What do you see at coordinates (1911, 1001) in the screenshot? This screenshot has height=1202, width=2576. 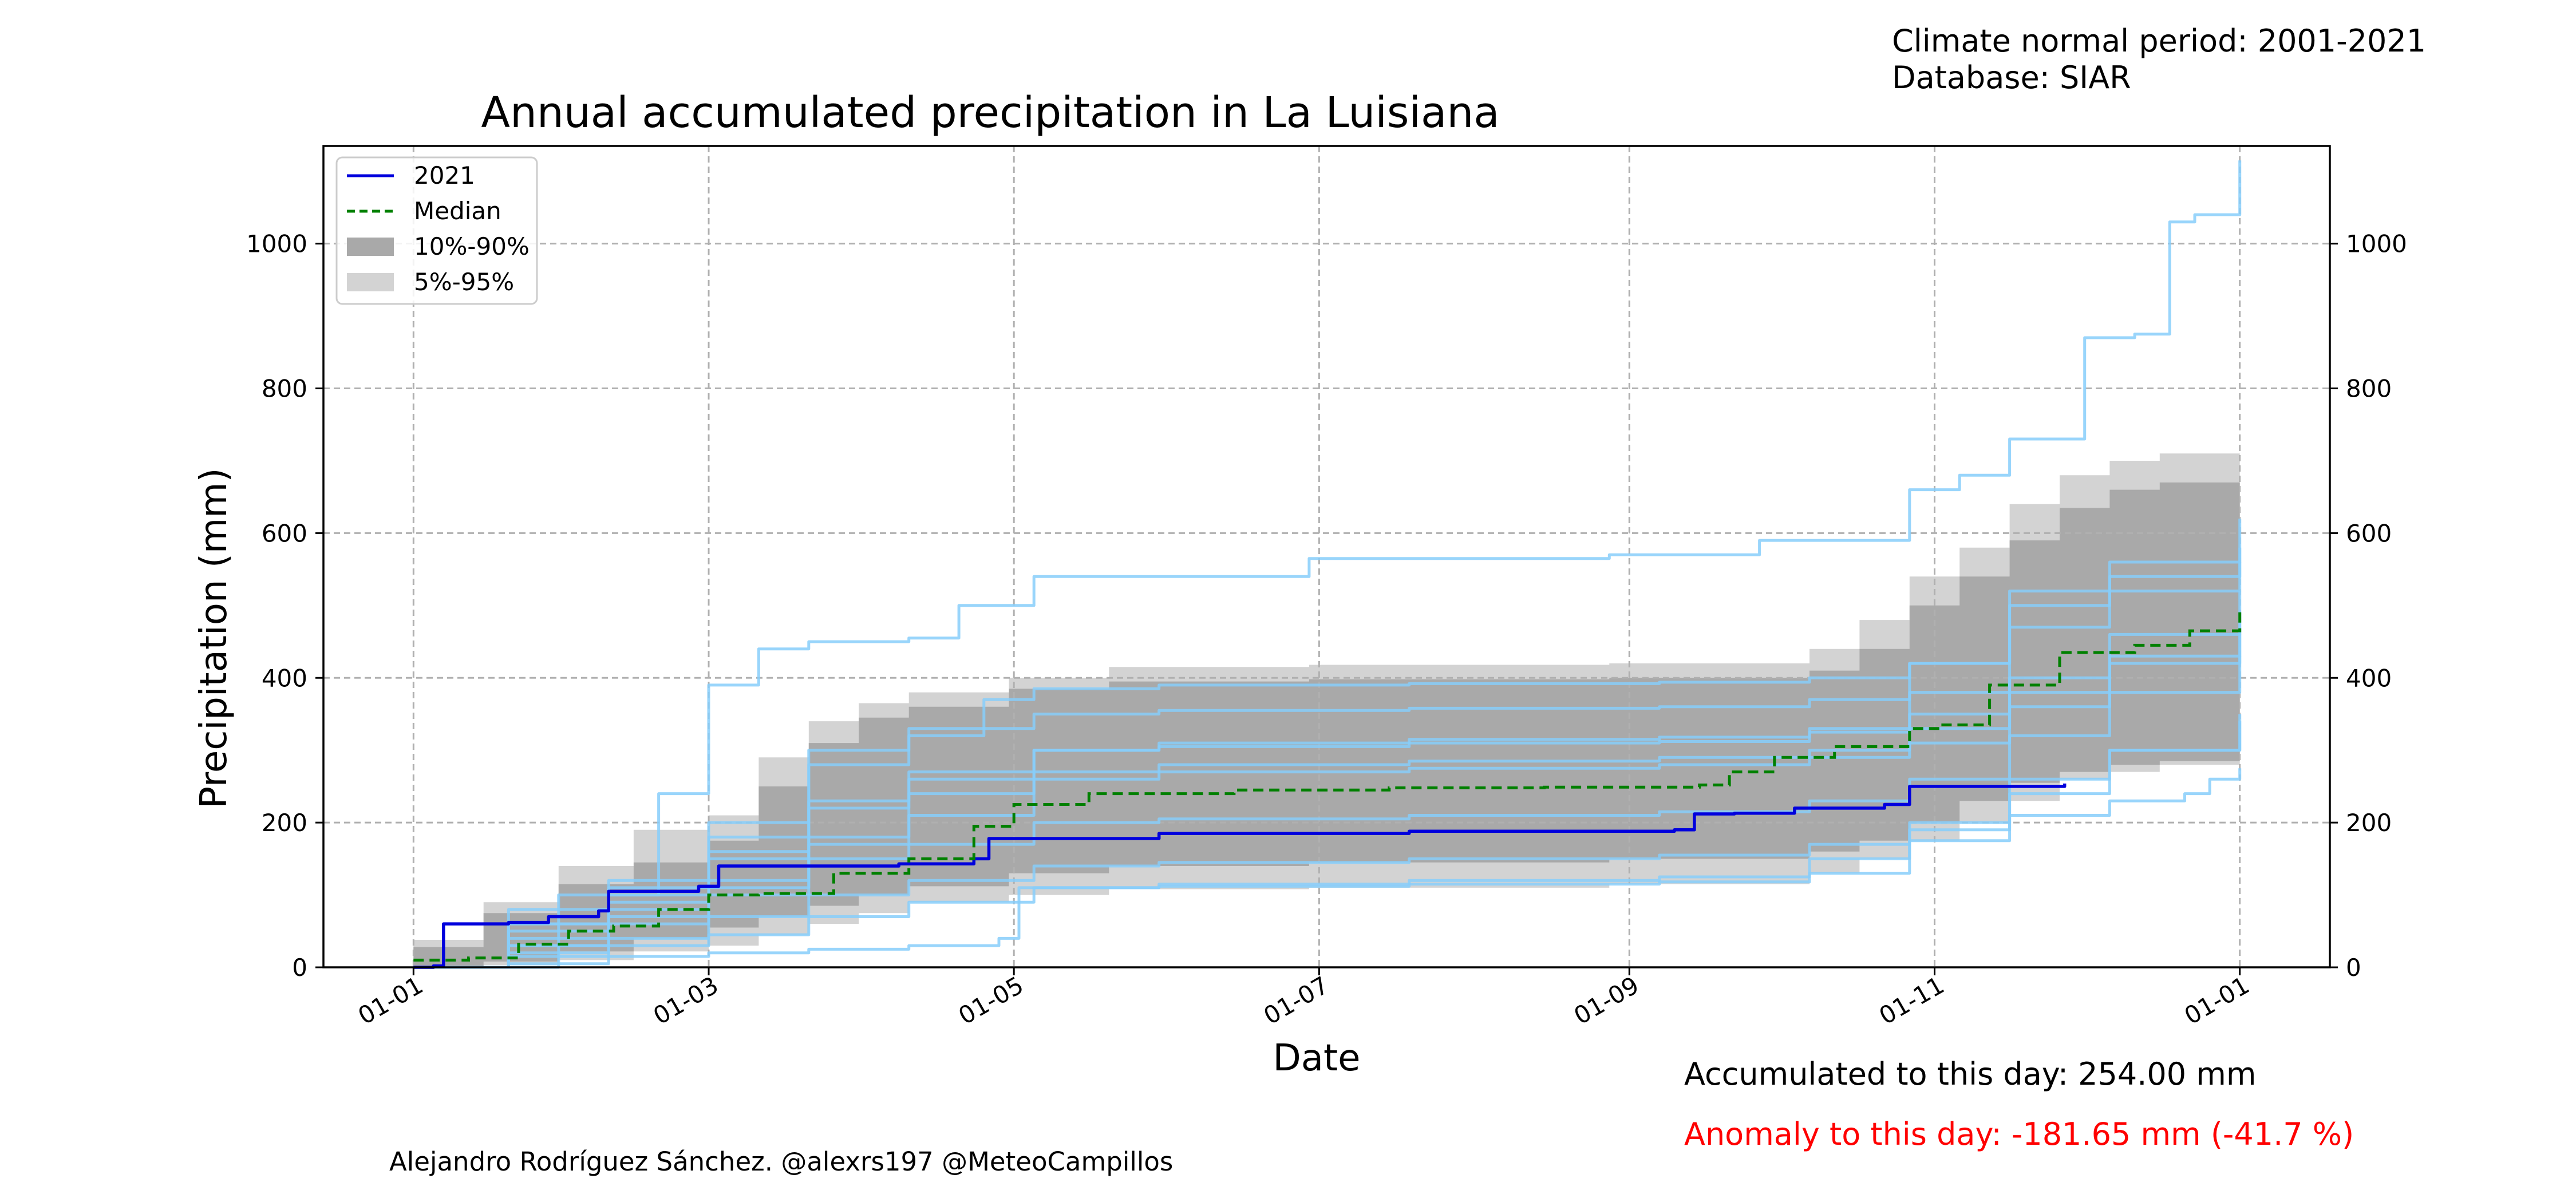 I see `x-tick-label-5: 01-11` at bounding box center [1911, 1001].